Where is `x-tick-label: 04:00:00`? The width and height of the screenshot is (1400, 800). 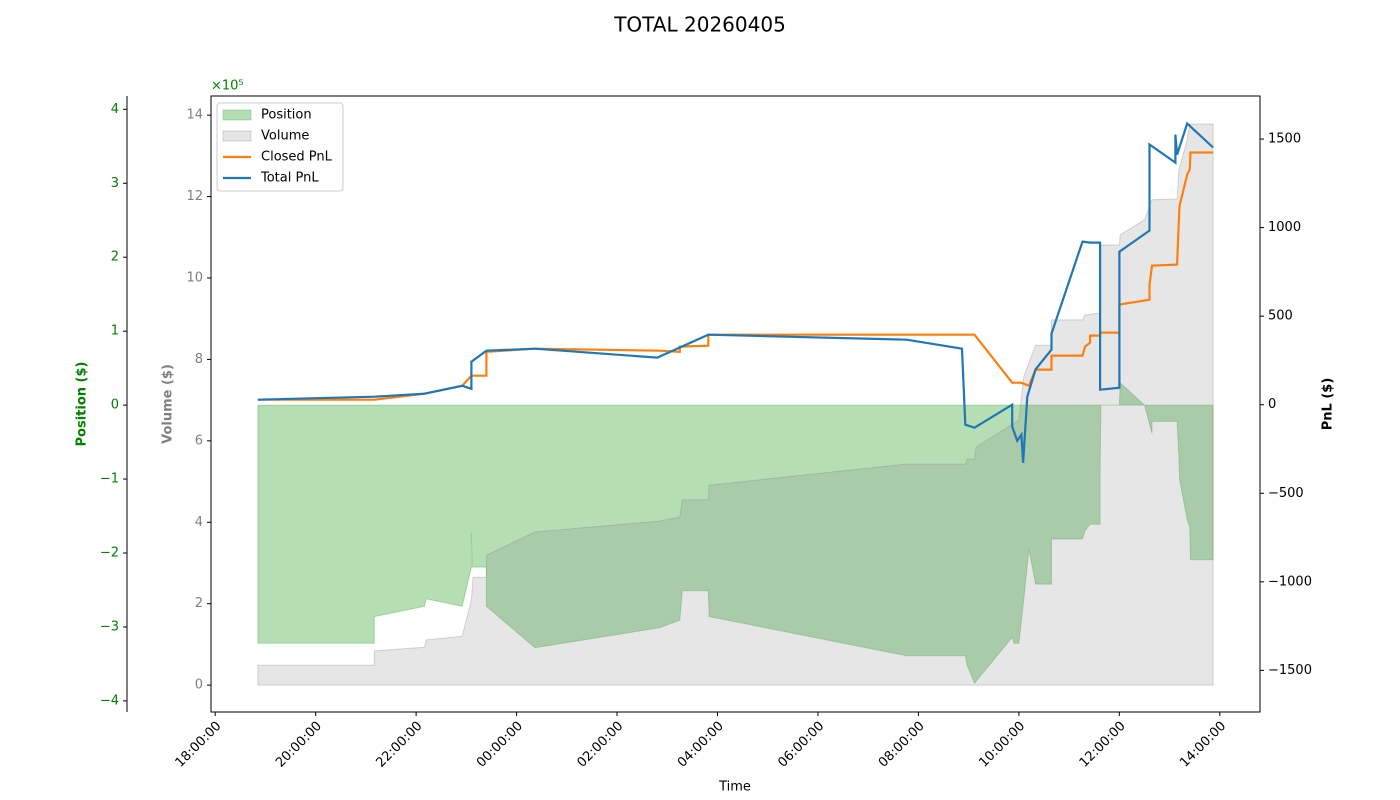
x-tick-label: 04:00:00 is located at coordinates (701, 745).